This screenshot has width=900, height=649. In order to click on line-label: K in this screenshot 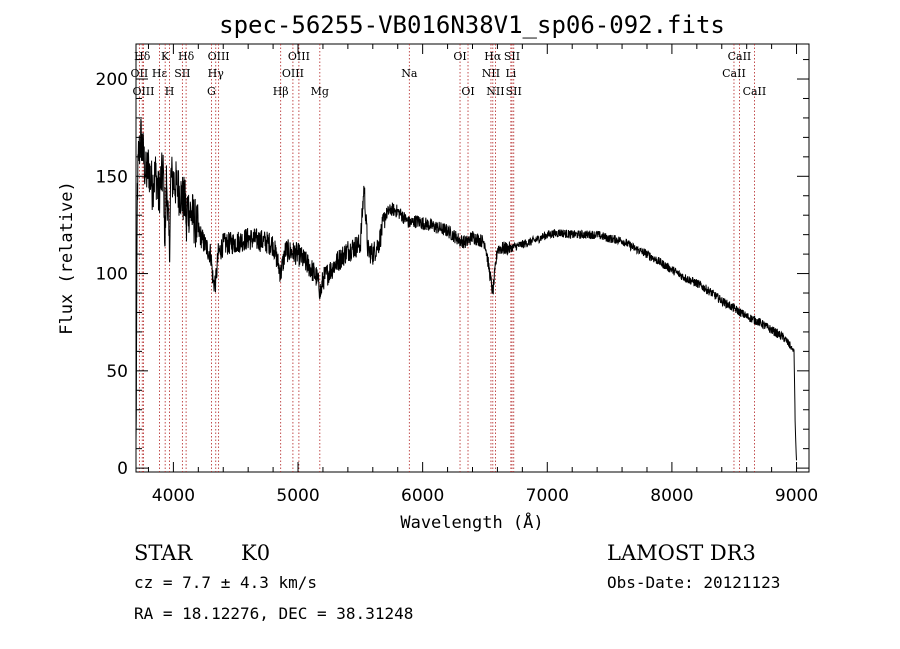, I will do `click(165, 56)`.